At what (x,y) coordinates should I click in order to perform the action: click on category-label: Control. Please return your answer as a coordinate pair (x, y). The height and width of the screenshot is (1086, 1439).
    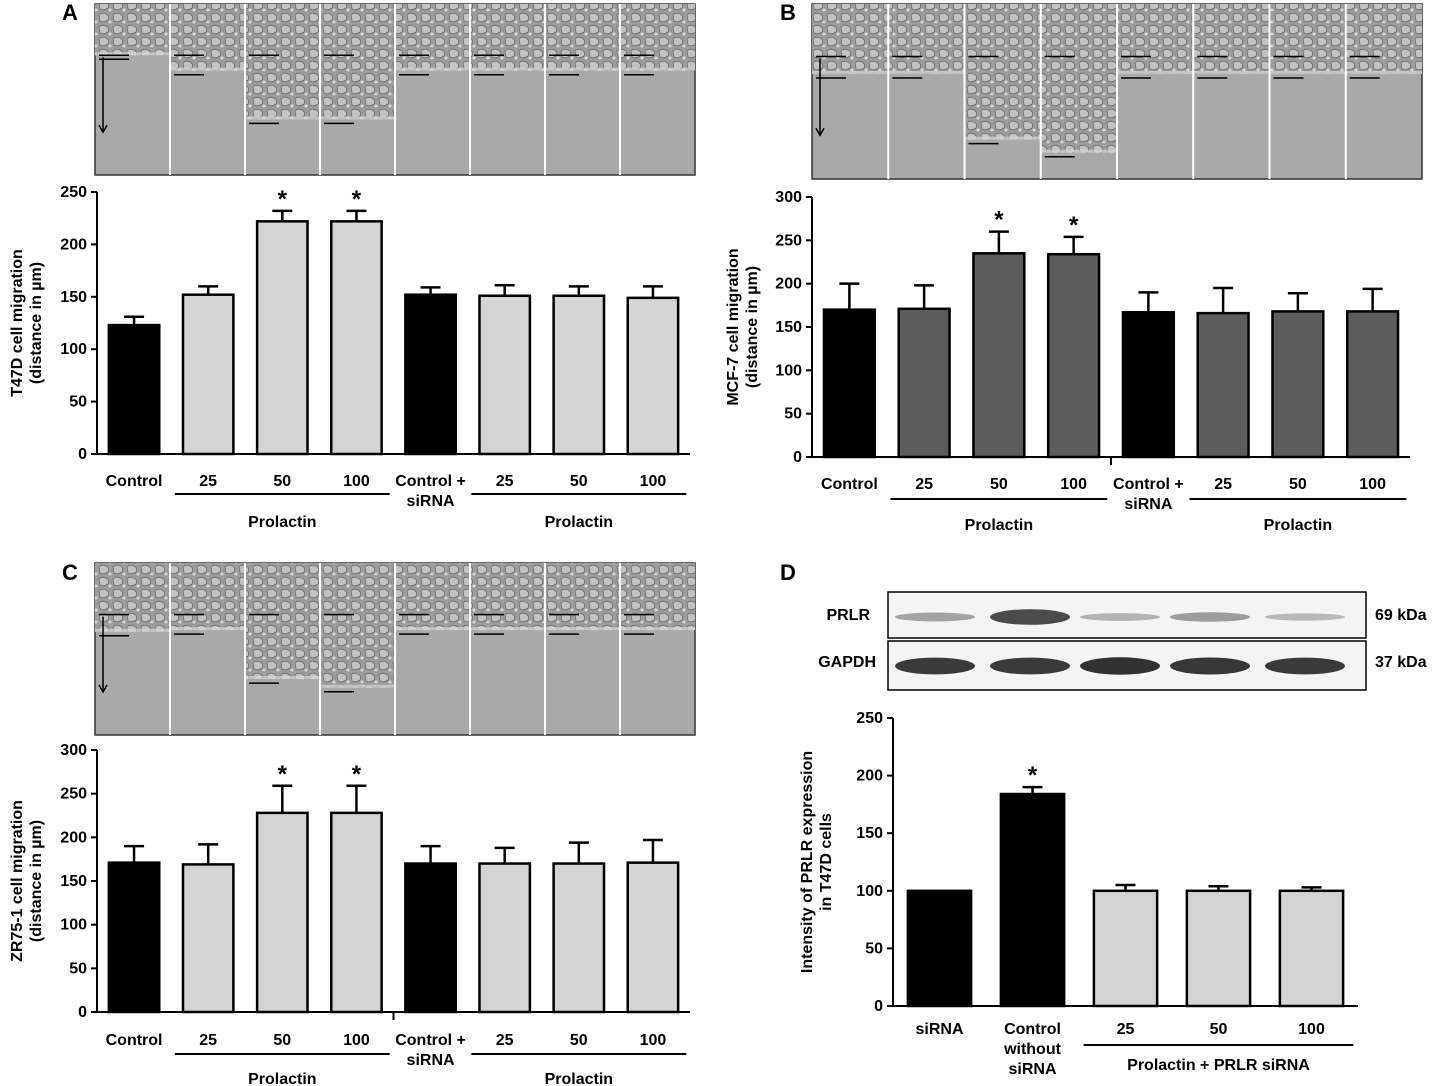
    Looking at the image, I should click on (849, 484).